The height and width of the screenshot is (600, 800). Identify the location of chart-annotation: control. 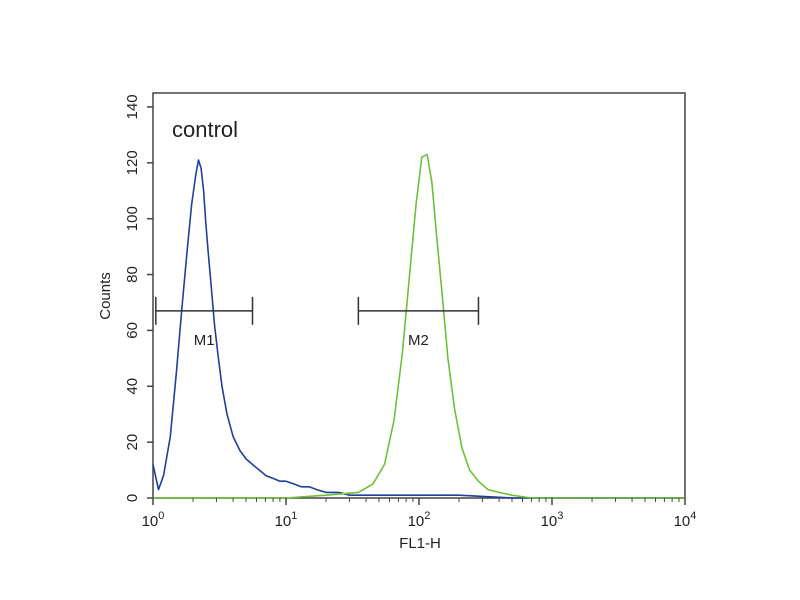
(205, 129).